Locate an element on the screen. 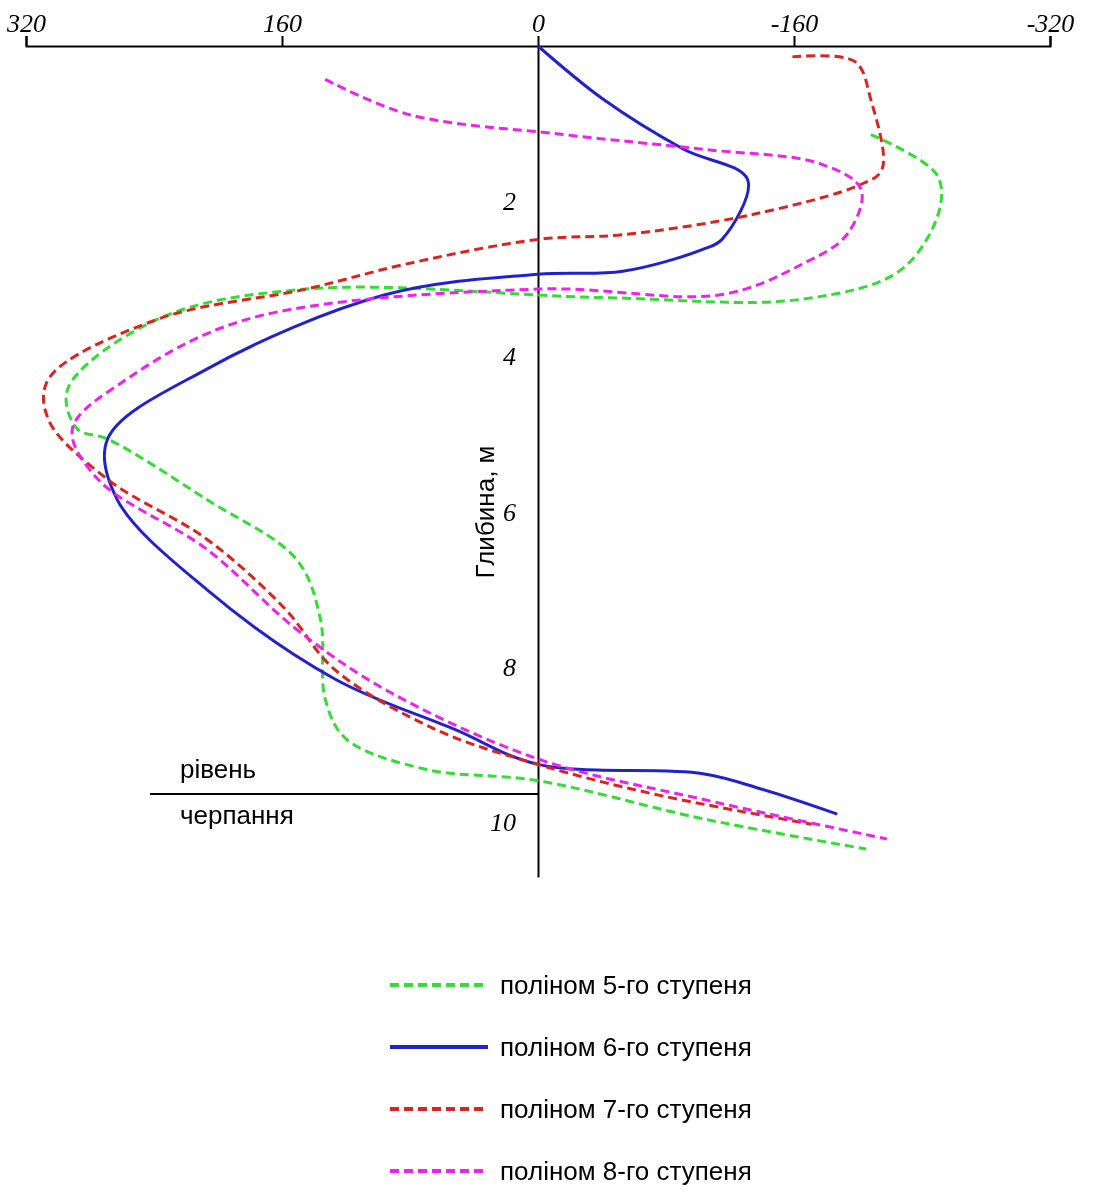 The width and height of the screenshot is (1104, 1203). legend-label: поліном 7-го ступеня is located at coordinates (626, 1109).